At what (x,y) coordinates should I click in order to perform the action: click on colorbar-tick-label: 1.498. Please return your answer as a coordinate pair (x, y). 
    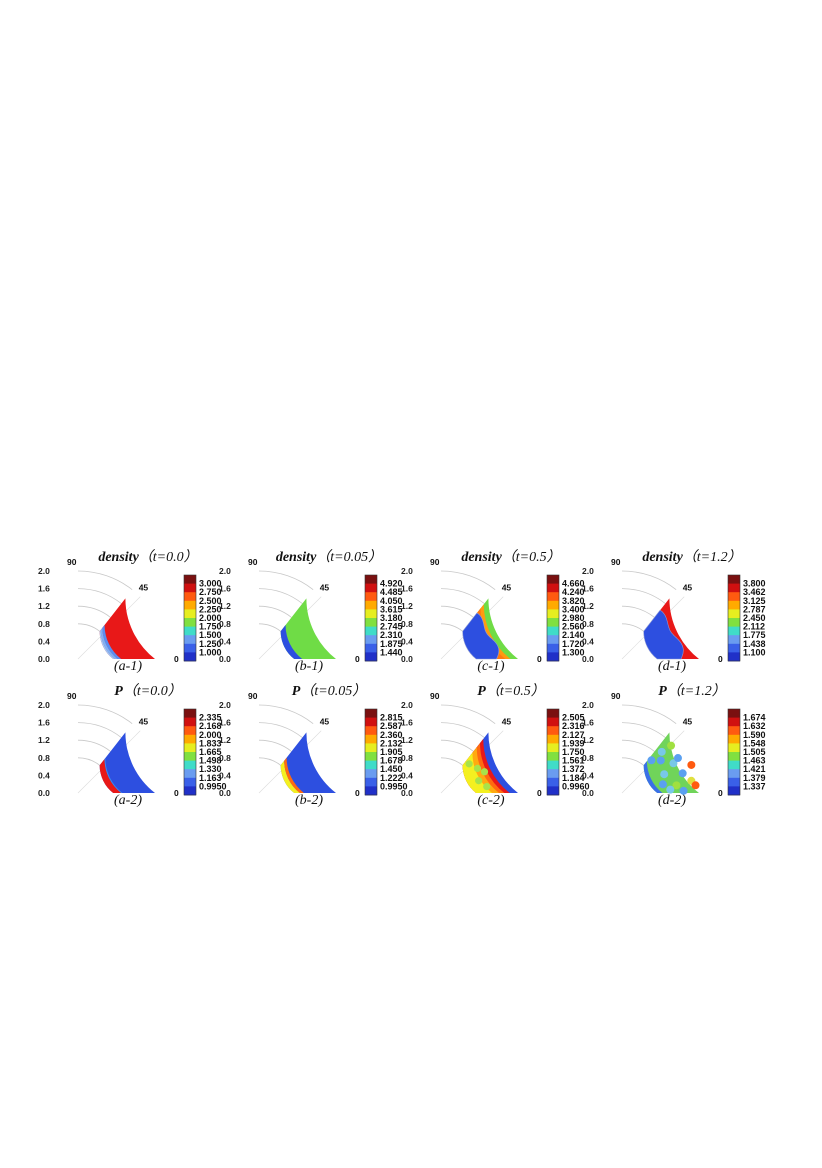
    Looking at the image, I should click on (210, 761).